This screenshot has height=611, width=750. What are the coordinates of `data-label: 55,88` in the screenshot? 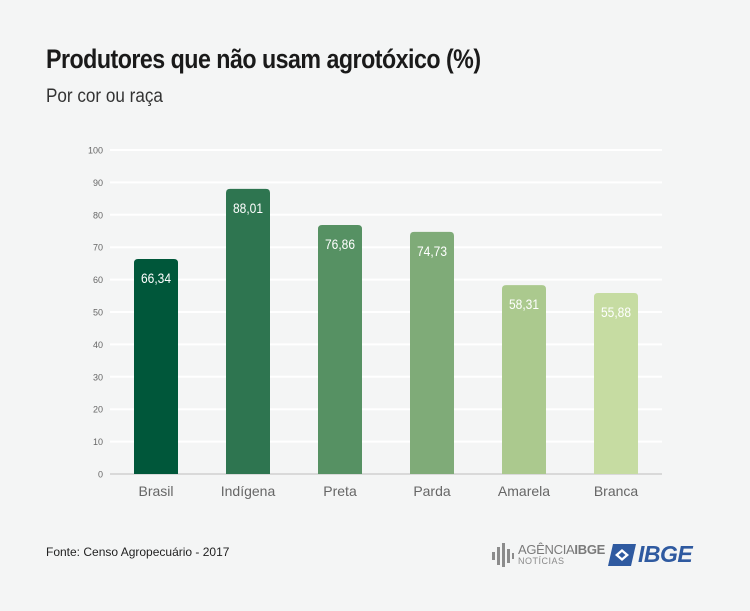 It's located at (616, 312).